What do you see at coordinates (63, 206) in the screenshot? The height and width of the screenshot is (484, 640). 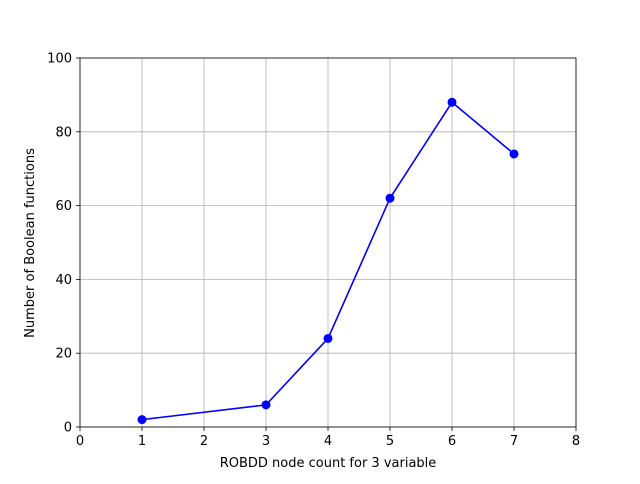 I see `y-tick-label: 60` at bounding box center [63, 206].